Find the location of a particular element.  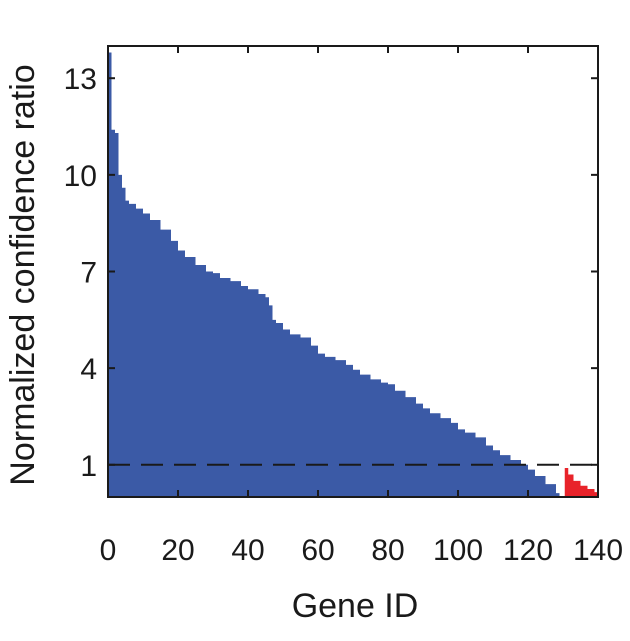

x-tick-label: 60 is located at coordinates (317, 550).